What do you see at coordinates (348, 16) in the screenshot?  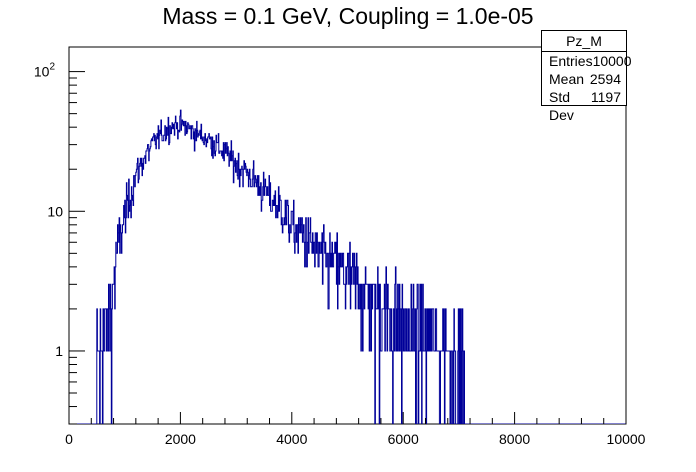 I see `chart-title: Mass = 0.1 GeV, Coupling = 1.0e-05` at bounding box center [348, 16].